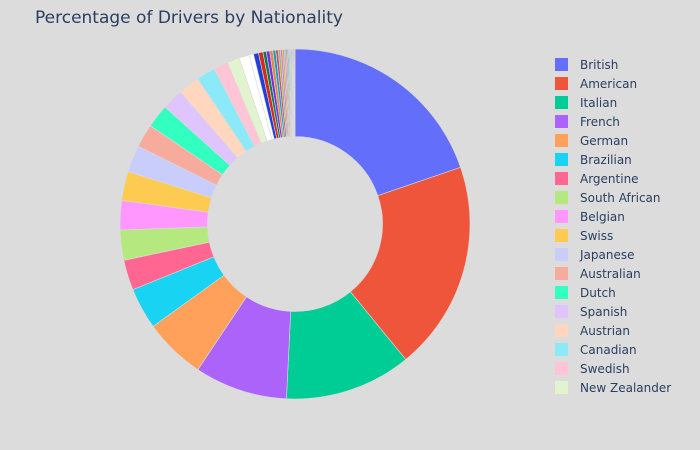  I want to click on legend-label: Italian, so click(599, 102).